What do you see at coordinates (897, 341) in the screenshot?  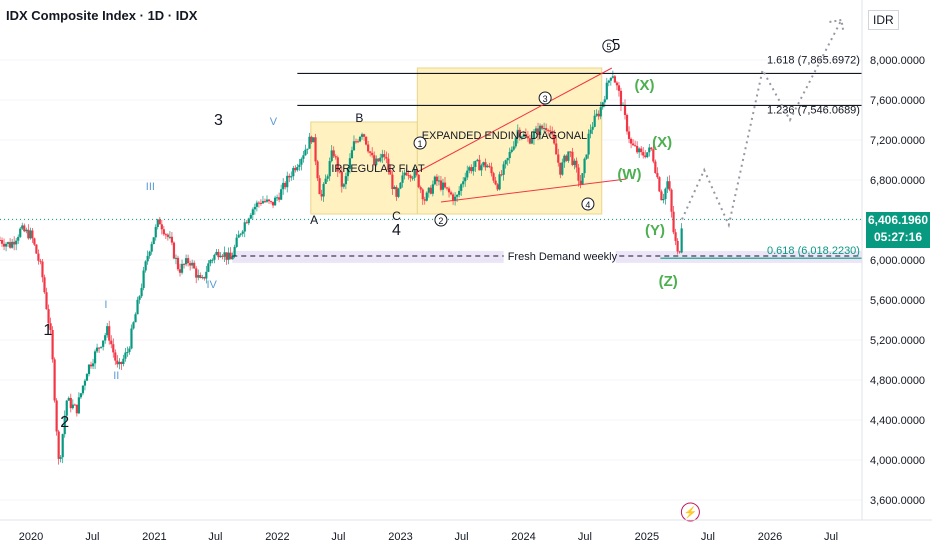 I see `y-tick-label: 5,200.0000` at bounding box center [897, 341].